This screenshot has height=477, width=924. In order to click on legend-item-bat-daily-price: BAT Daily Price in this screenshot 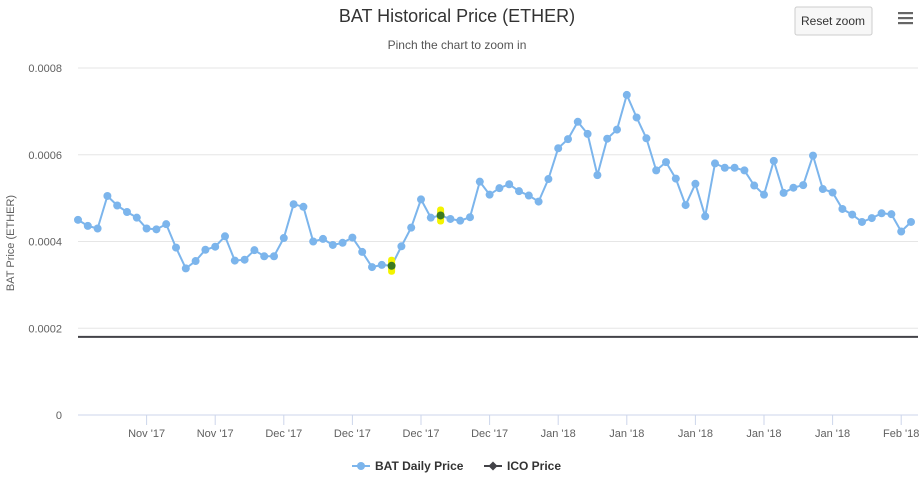, I will do `click(408, 466)`.